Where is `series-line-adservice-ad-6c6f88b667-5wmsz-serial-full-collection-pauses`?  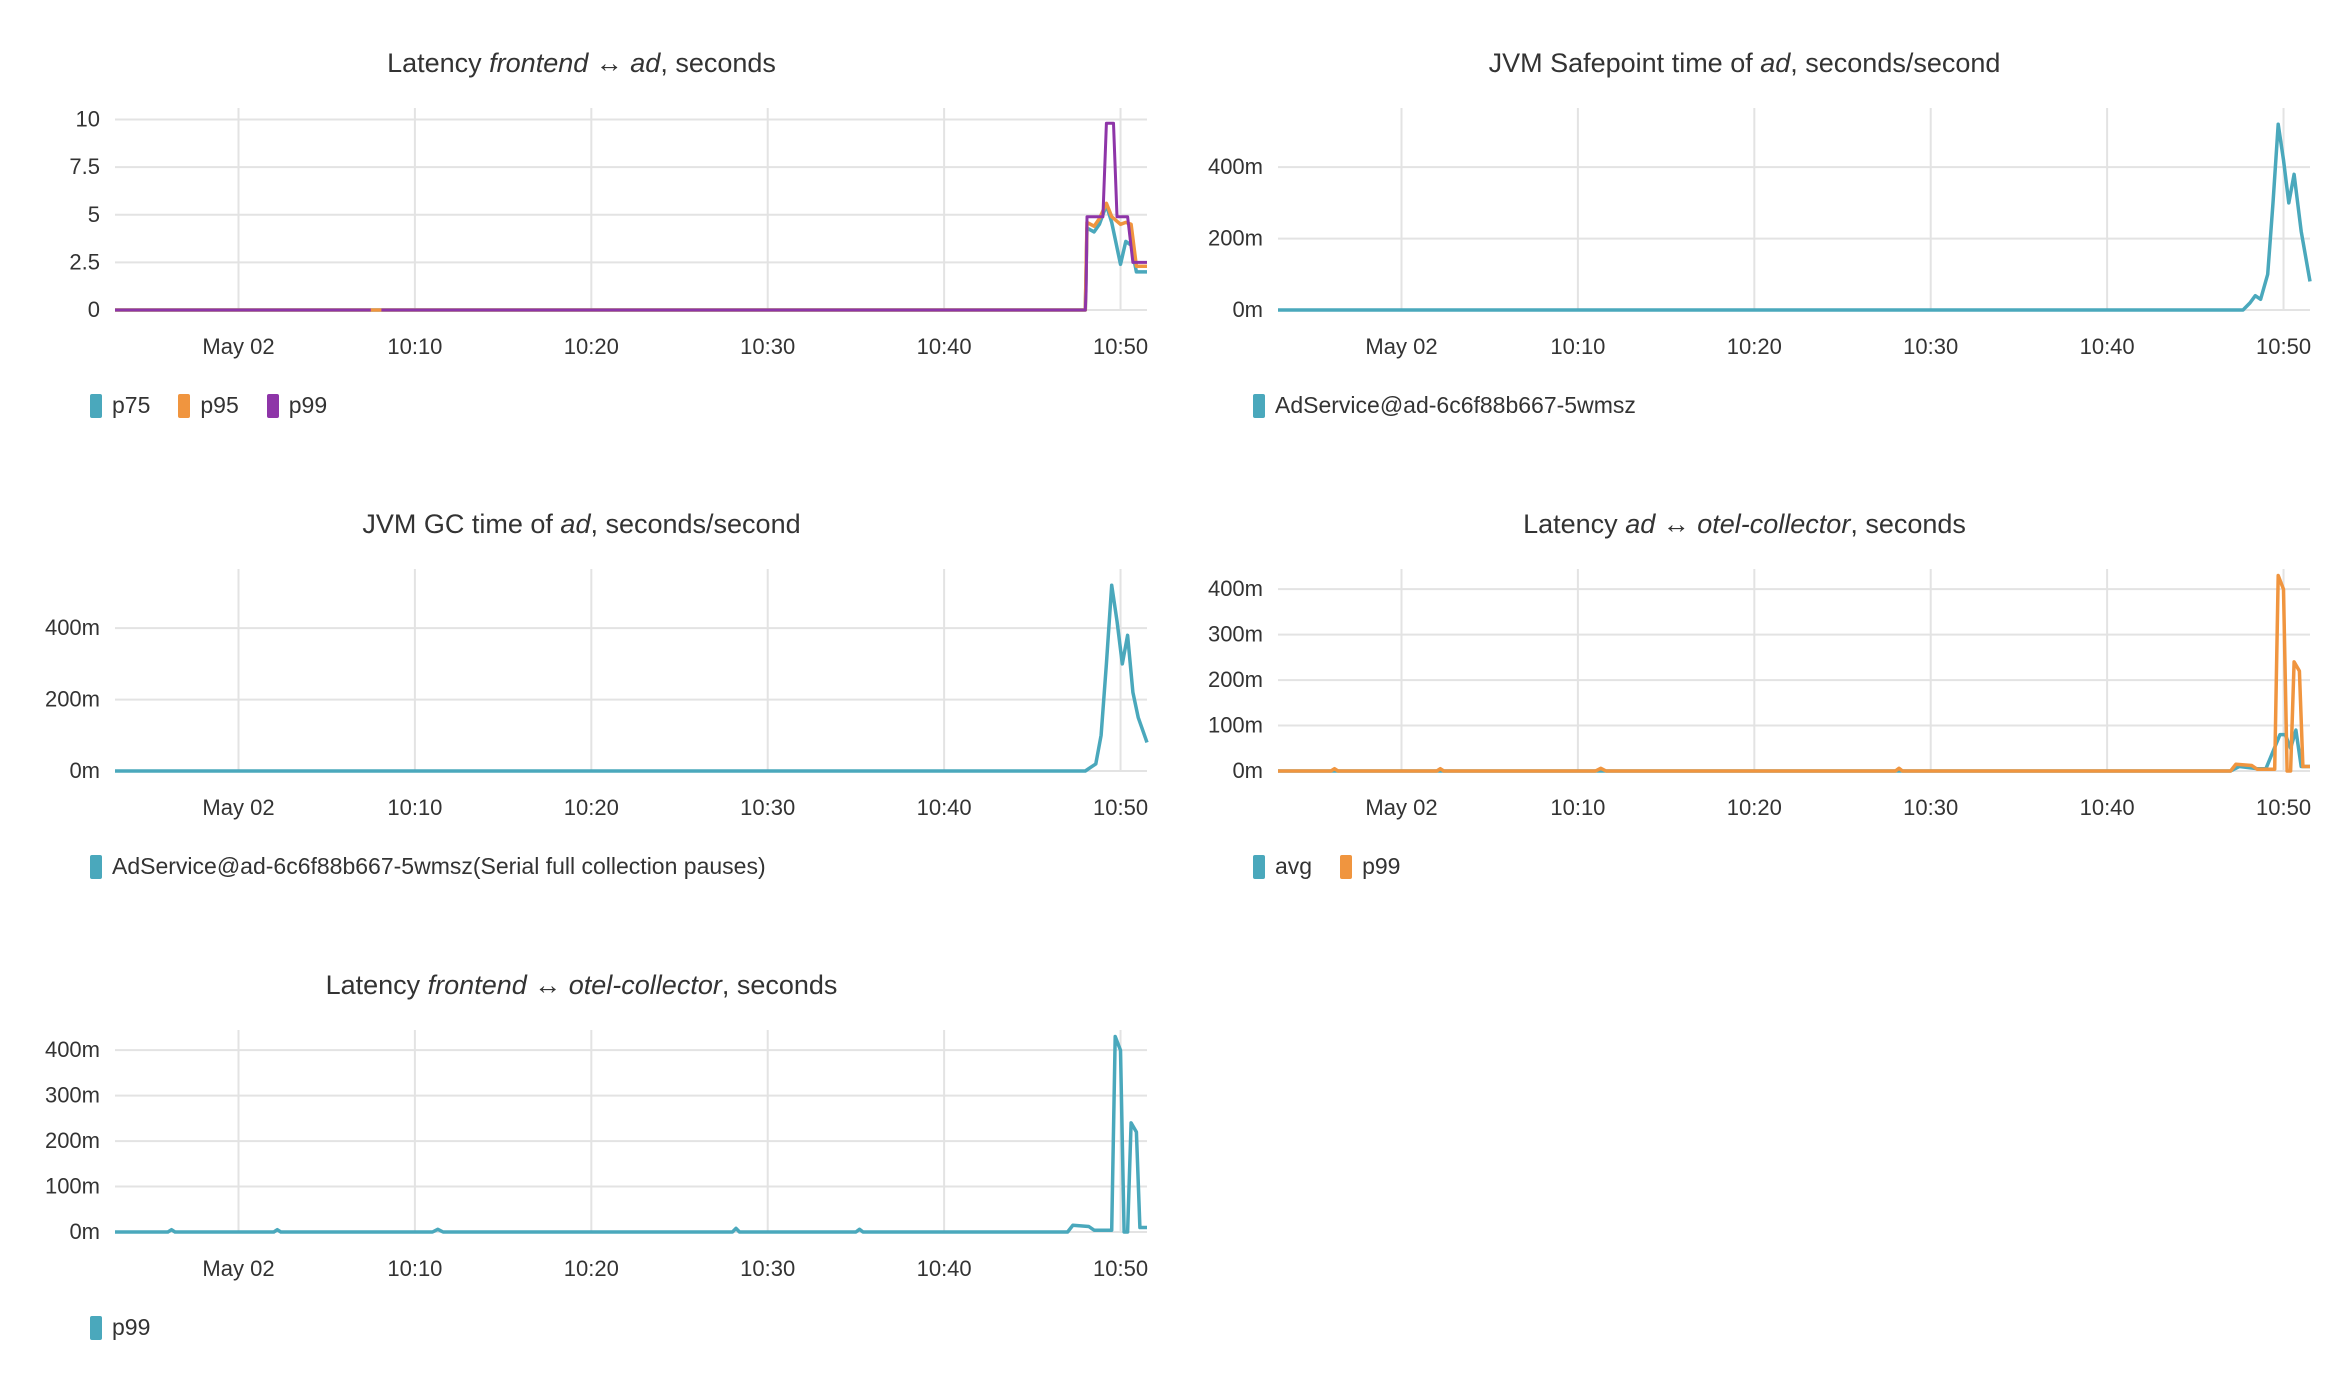 series-line-adservice-ad-6c6f88b667-5wmsz-serial-full-collection-pauses is located at coordinates (632, 678).